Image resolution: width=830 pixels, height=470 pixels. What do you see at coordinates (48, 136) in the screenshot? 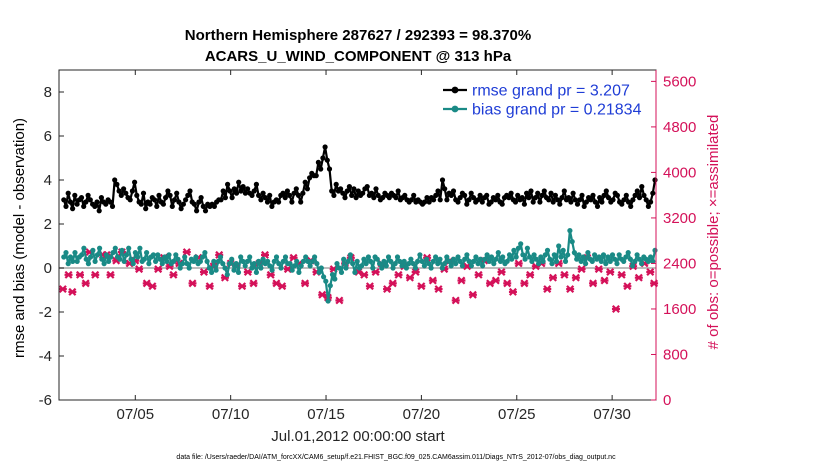
I see `y-tick-label: 6` at bounding box center [48, 136].